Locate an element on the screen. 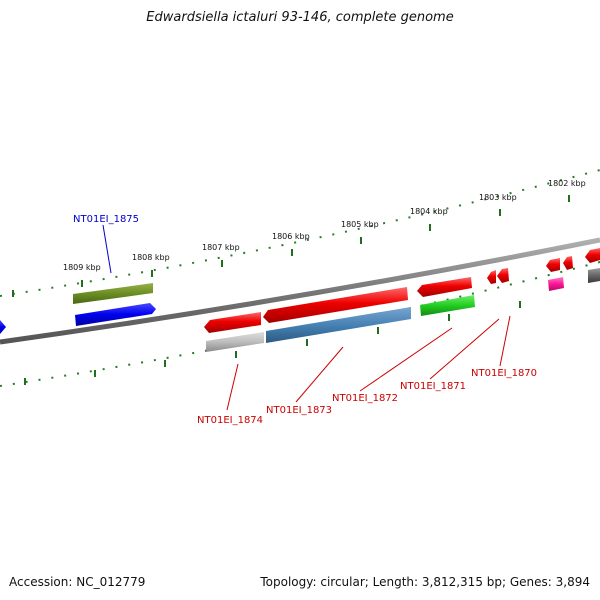  accession-text: Accession: NC_012779 is located at coordinates (77, 582).